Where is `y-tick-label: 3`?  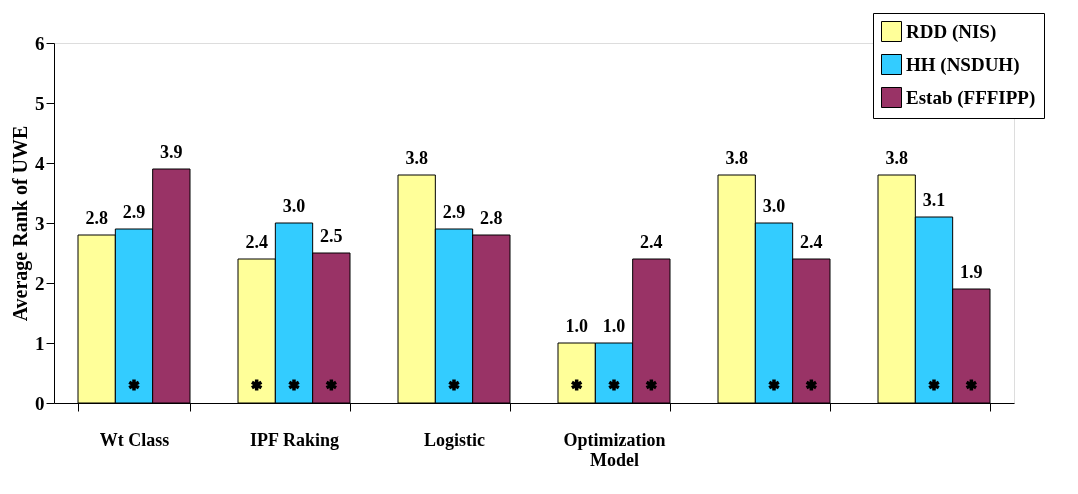
y-tick-label: 3 is located at coordinates (40, 223).